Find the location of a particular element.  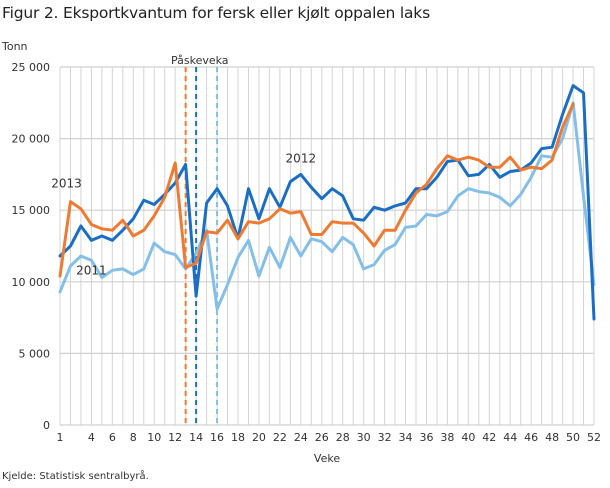

x-tick-label: 16 is located at coordinates (217, 437).